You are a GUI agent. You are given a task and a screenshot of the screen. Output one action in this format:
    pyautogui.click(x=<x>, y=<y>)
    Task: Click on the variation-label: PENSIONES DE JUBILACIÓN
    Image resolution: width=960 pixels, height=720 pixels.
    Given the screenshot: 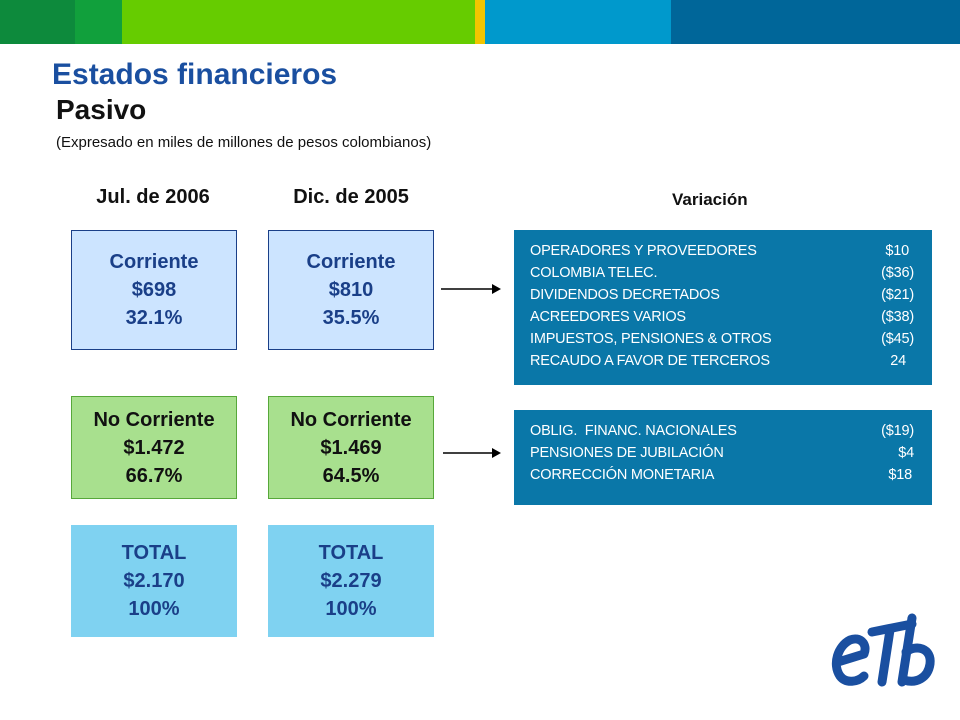 What is the action you would take?
    pyautogui.click(x=627, y=453)
    